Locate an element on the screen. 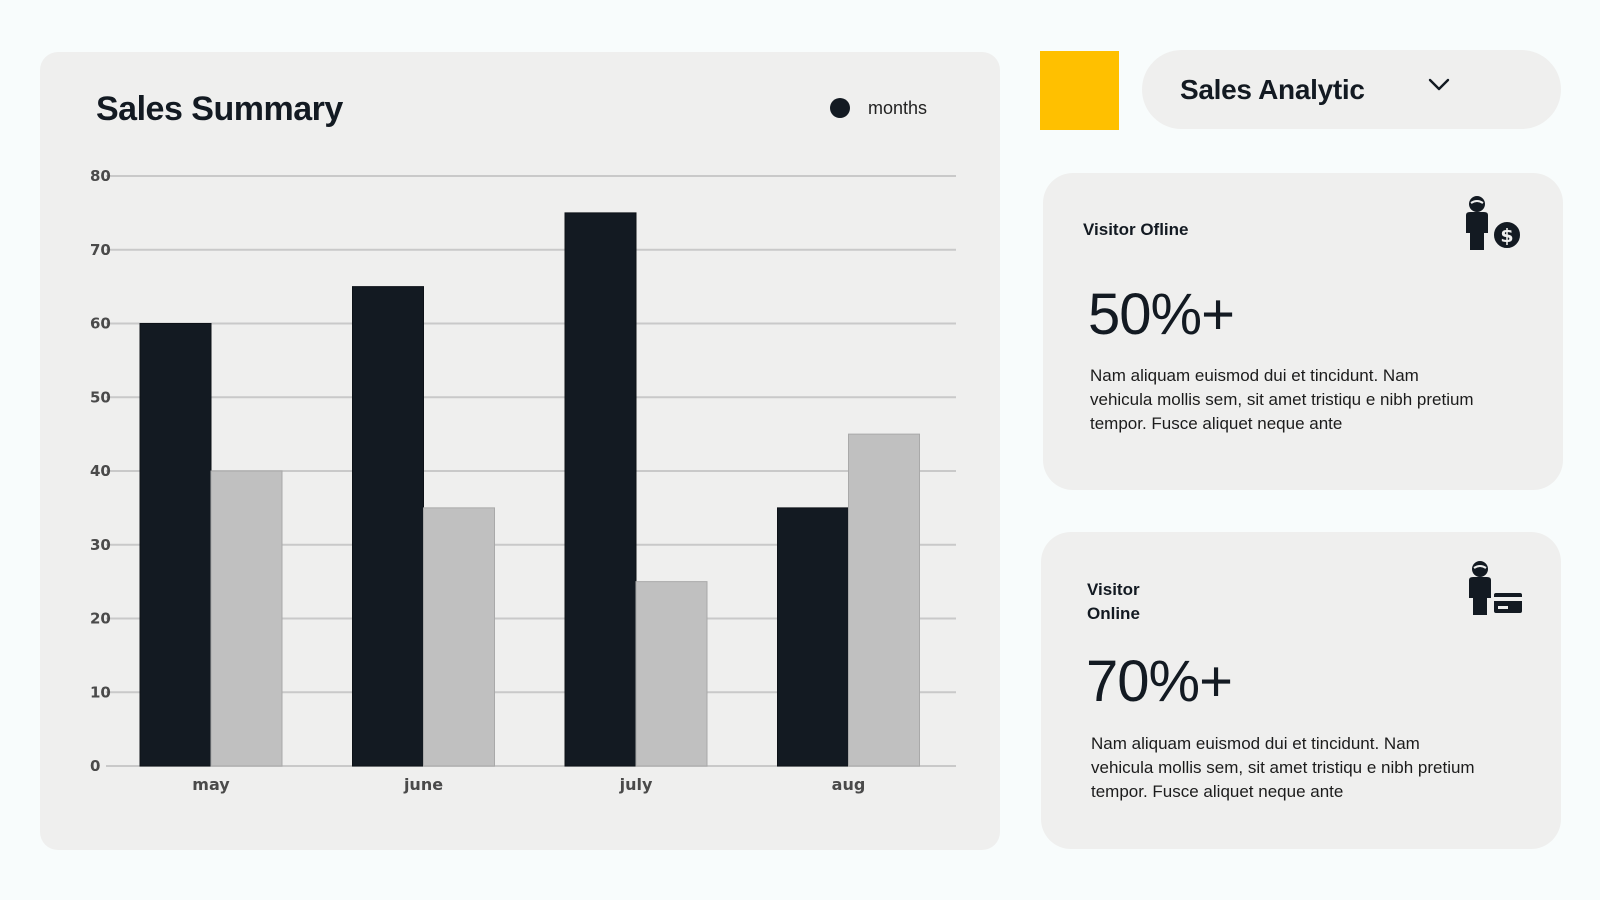  y-tick-label: 0 is located at coordinates (95, 766).